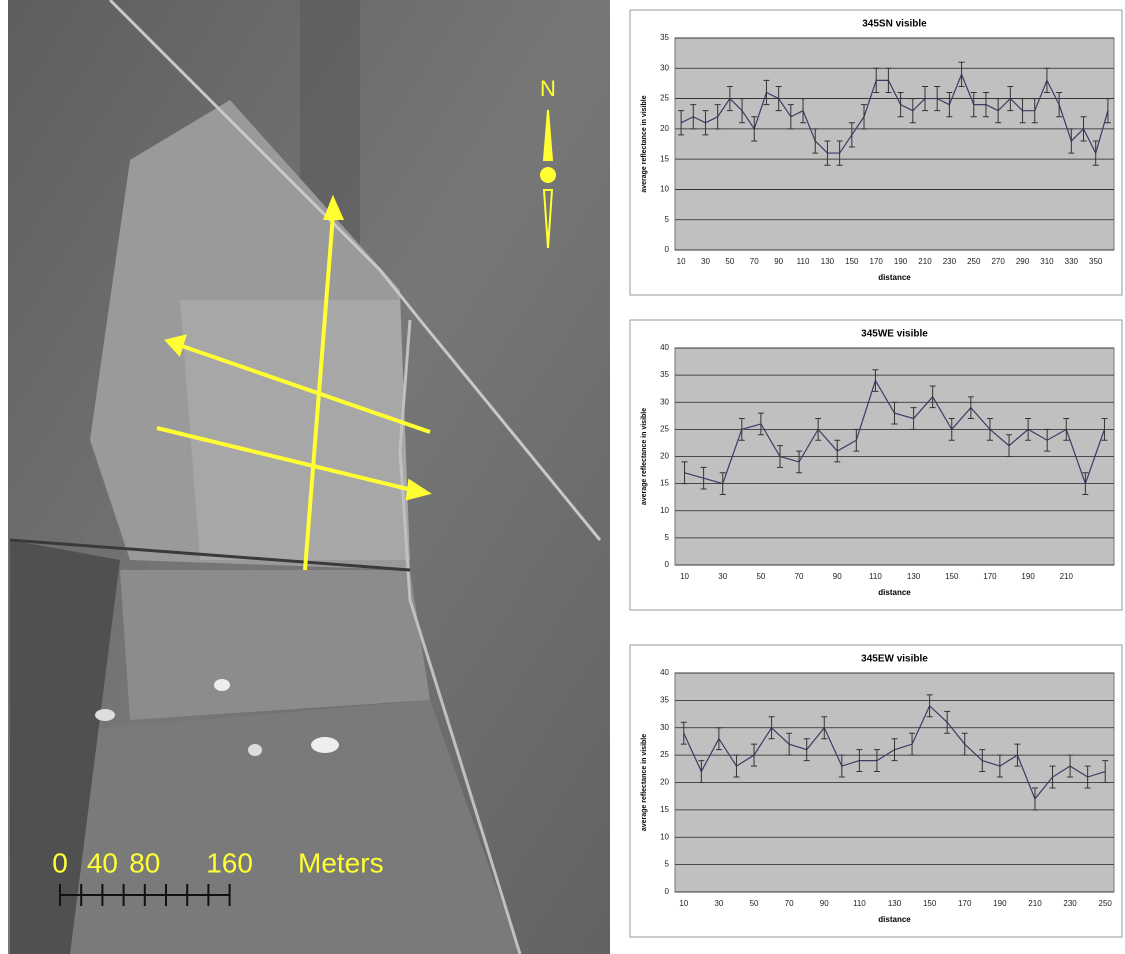 The image size is (1125, 954). What do you see at coordinates (667, 864) in the screenshot?
I see `y-tick-label: 5` at bounding box center [667, 864].